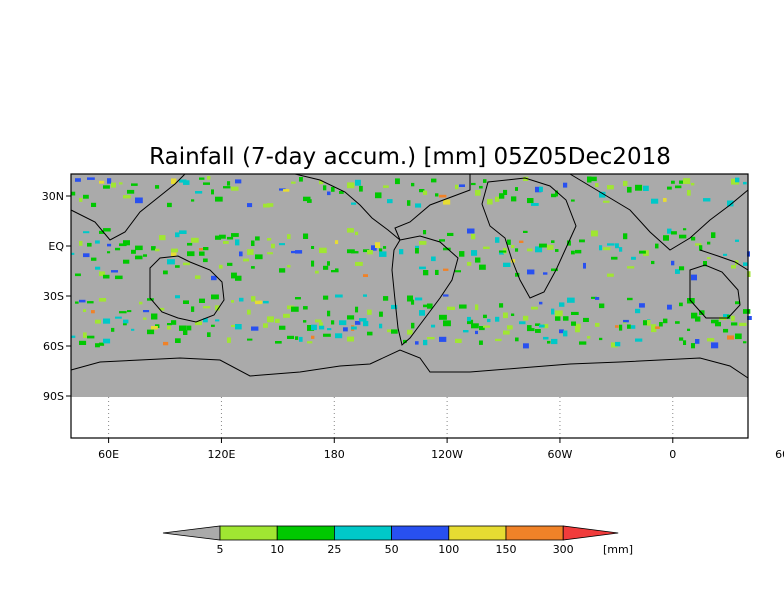 The width and height of the screenshot is (784, 612). Describe the element at coordinates (659, 212) in the screenshot. I see `asia-outline` at that location.